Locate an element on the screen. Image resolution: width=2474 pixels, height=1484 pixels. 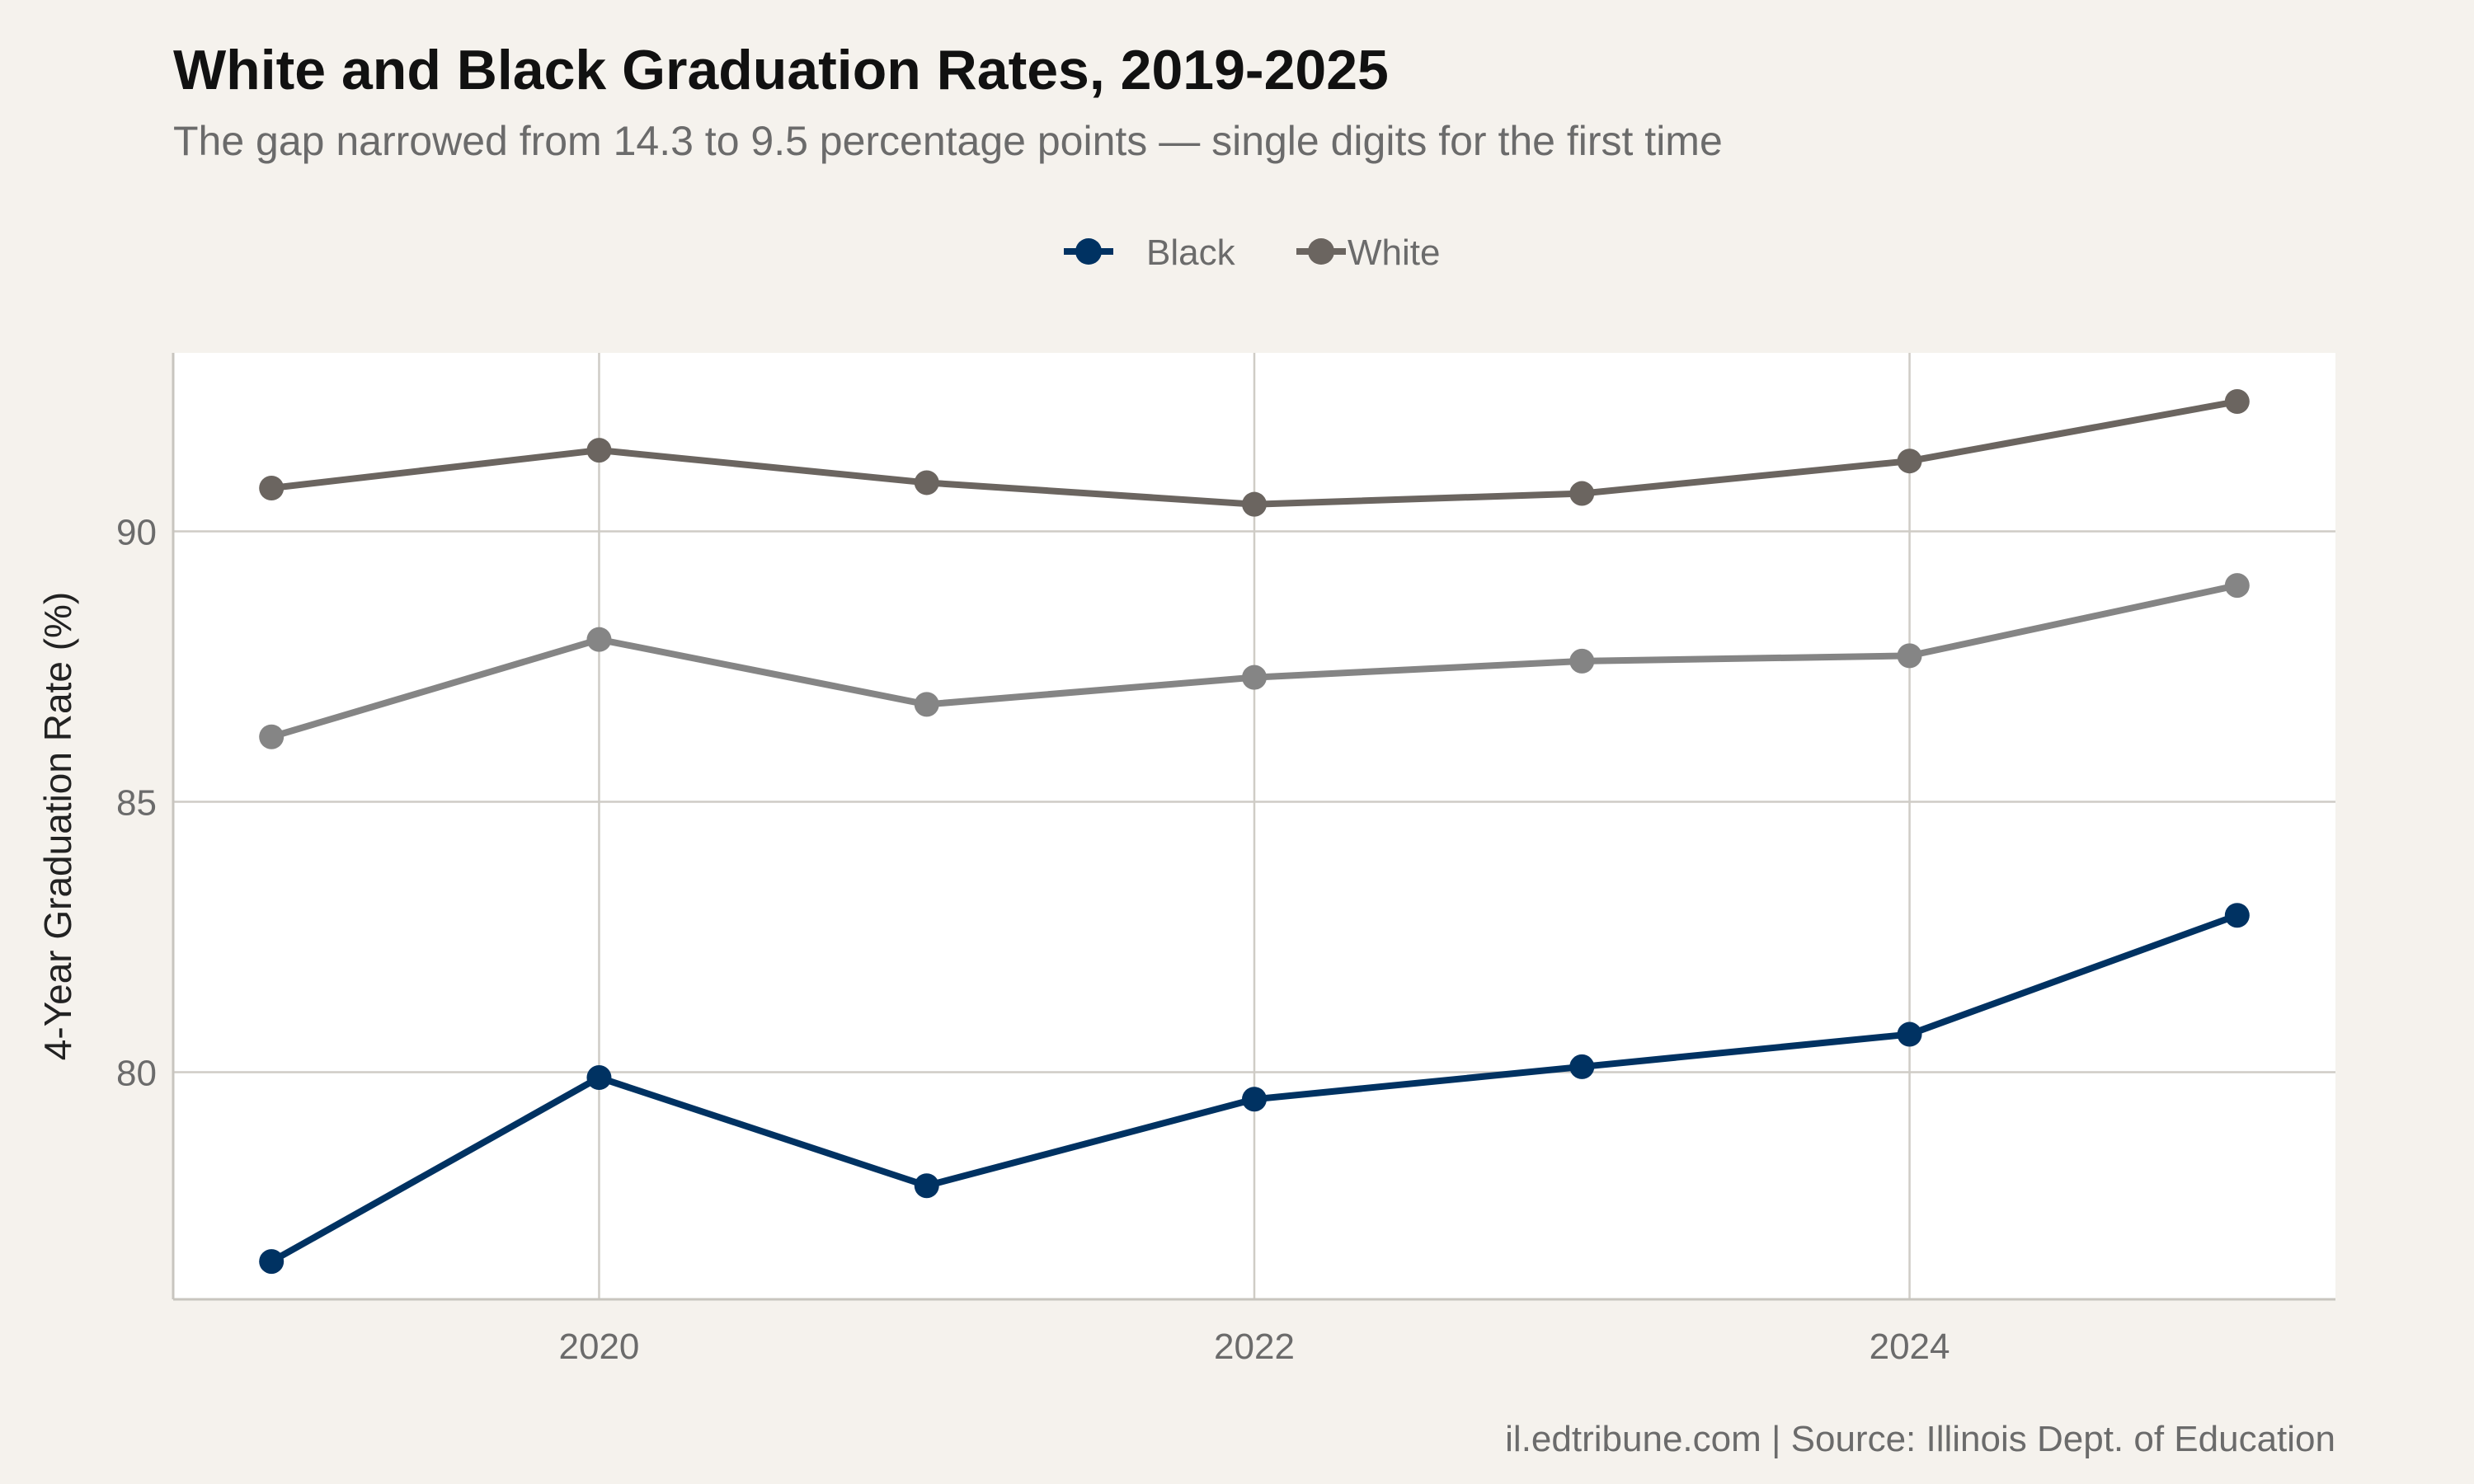
x-tick-label: 2024 is located at coordinates (1910, 1347).